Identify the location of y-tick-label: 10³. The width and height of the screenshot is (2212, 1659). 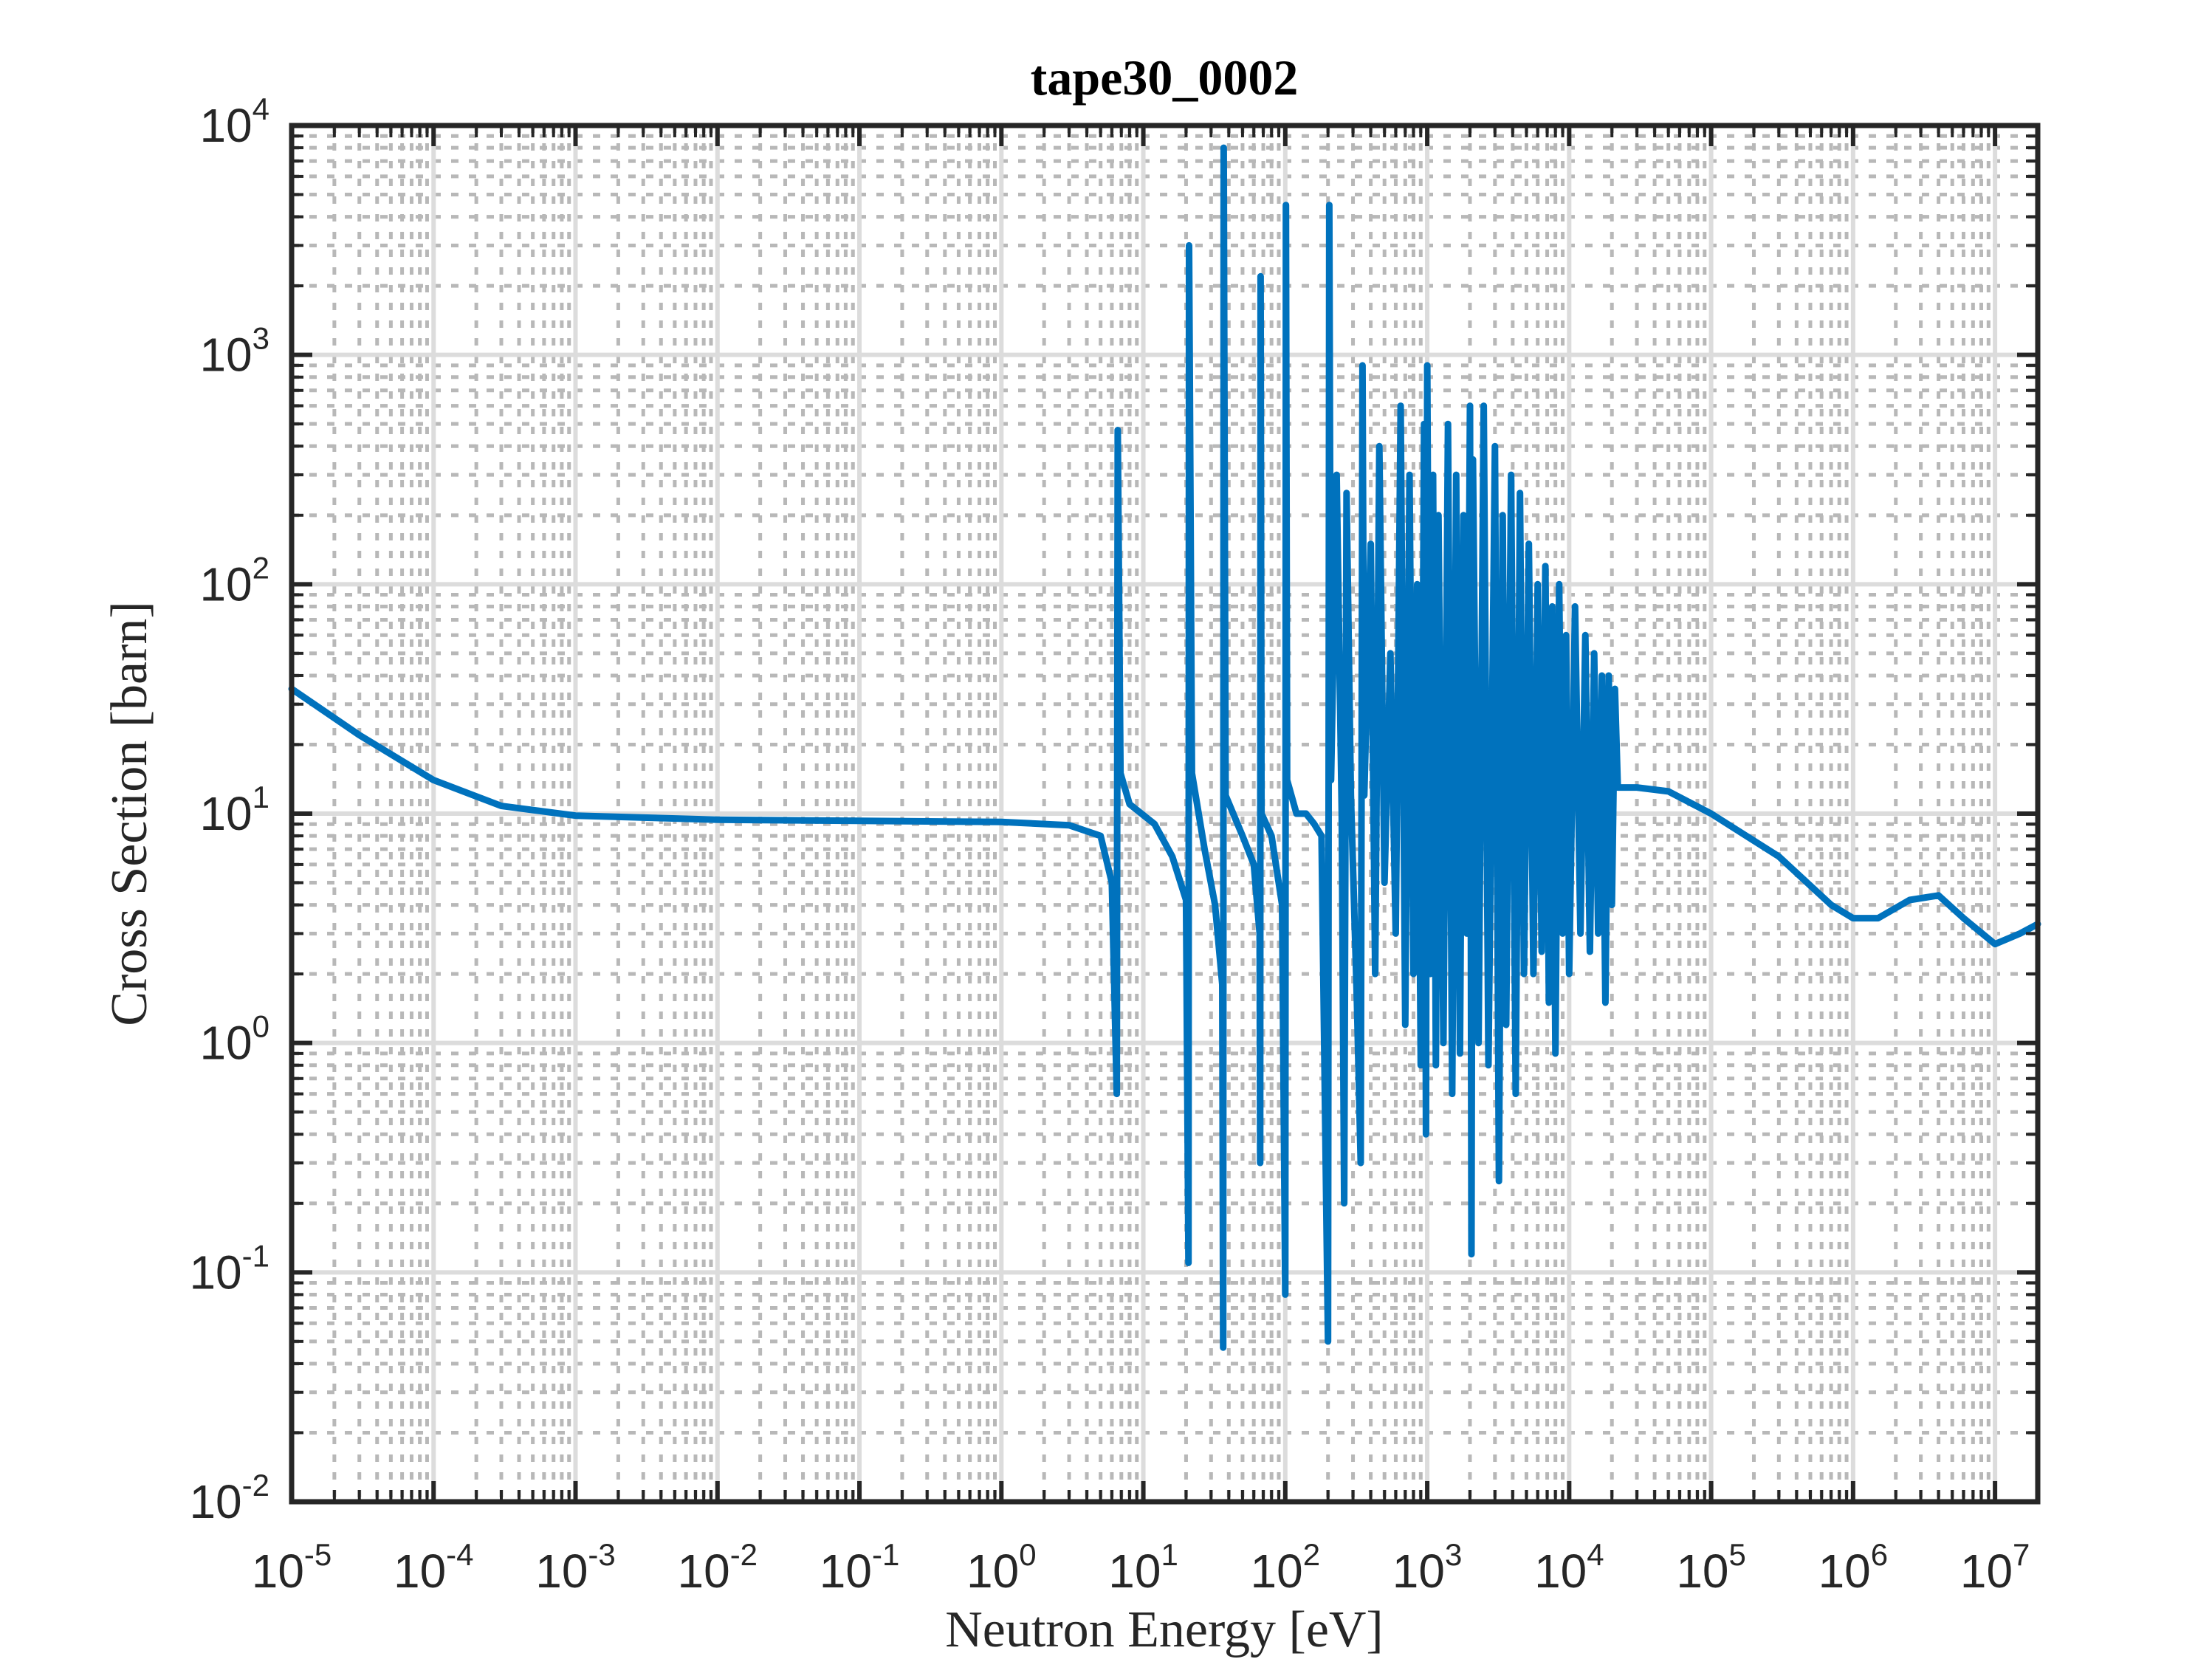
(234, 351).